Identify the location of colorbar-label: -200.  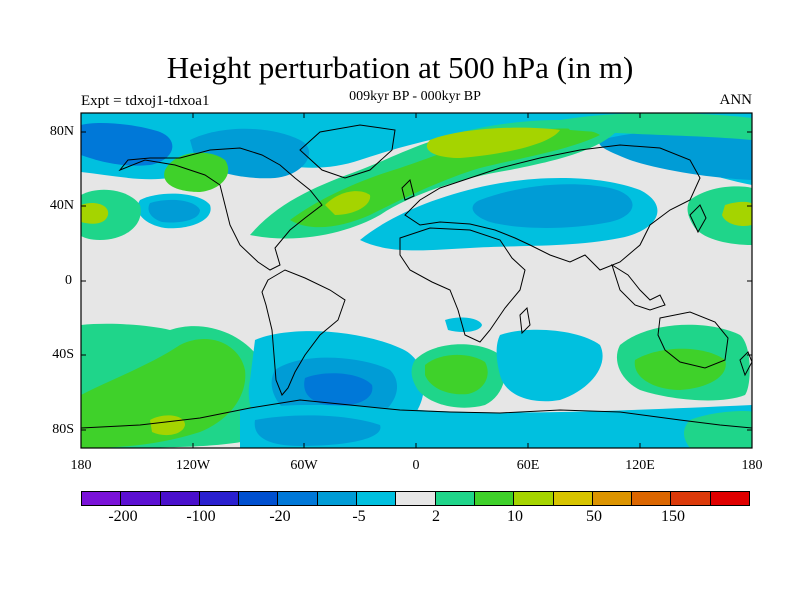
(123, 516).